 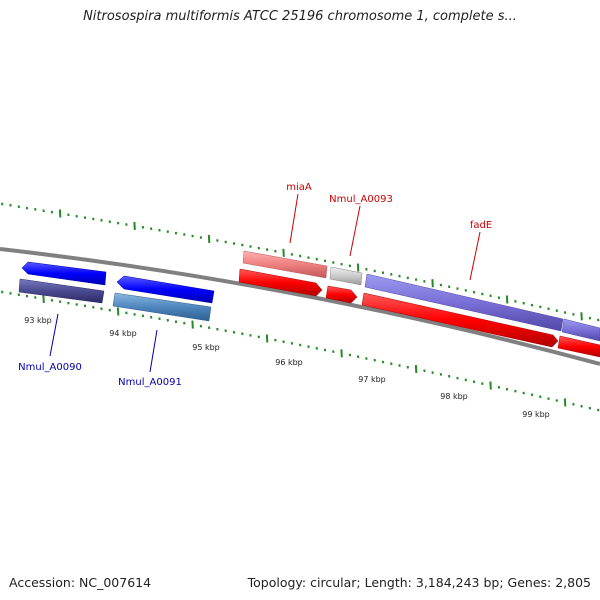 I want to click on gene-label-miaA: miaA, so click(x=299, y=187).